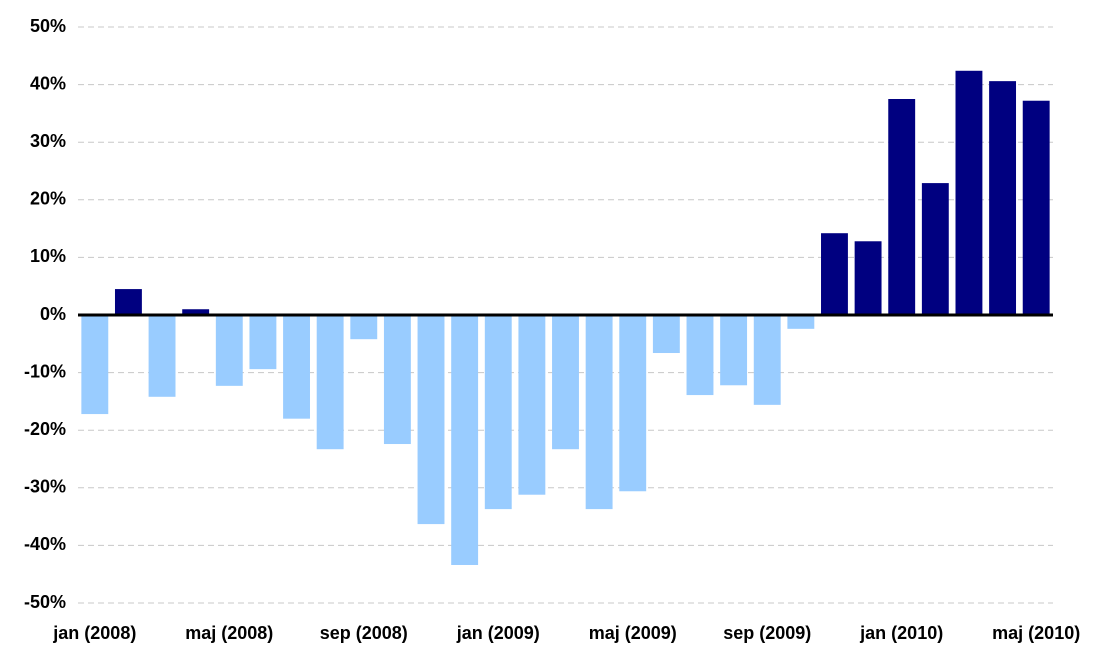  Describe the element at coordinates (633, 633) in the screenshot. I see `x-tick-label: maj (2009)` at that location.